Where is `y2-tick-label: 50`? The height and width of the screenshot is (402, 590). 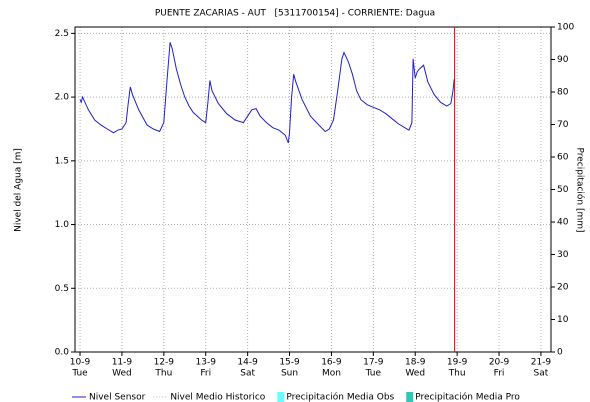 y2-tick-label: 50 is located at coordinates (563, 190).